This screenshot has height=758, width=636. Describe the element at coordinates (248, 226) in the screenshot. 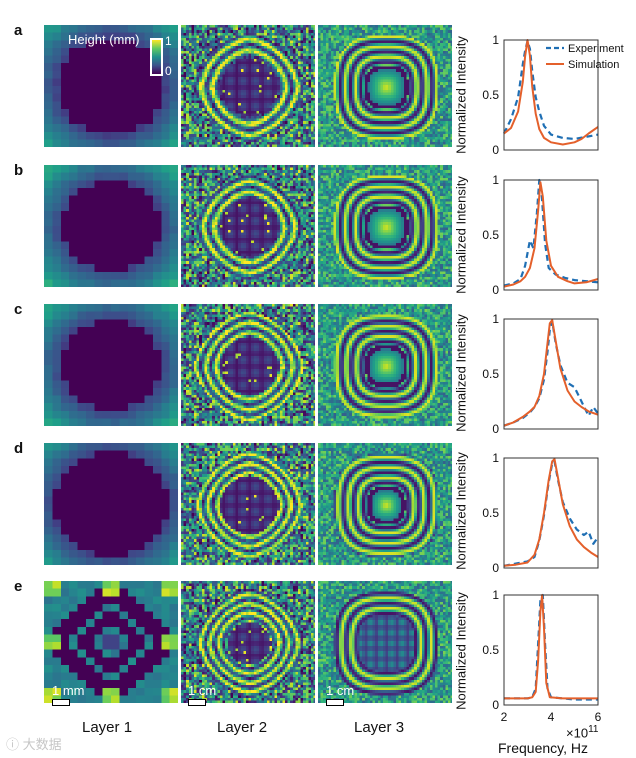

I see `layer2-panel-b` at that location.